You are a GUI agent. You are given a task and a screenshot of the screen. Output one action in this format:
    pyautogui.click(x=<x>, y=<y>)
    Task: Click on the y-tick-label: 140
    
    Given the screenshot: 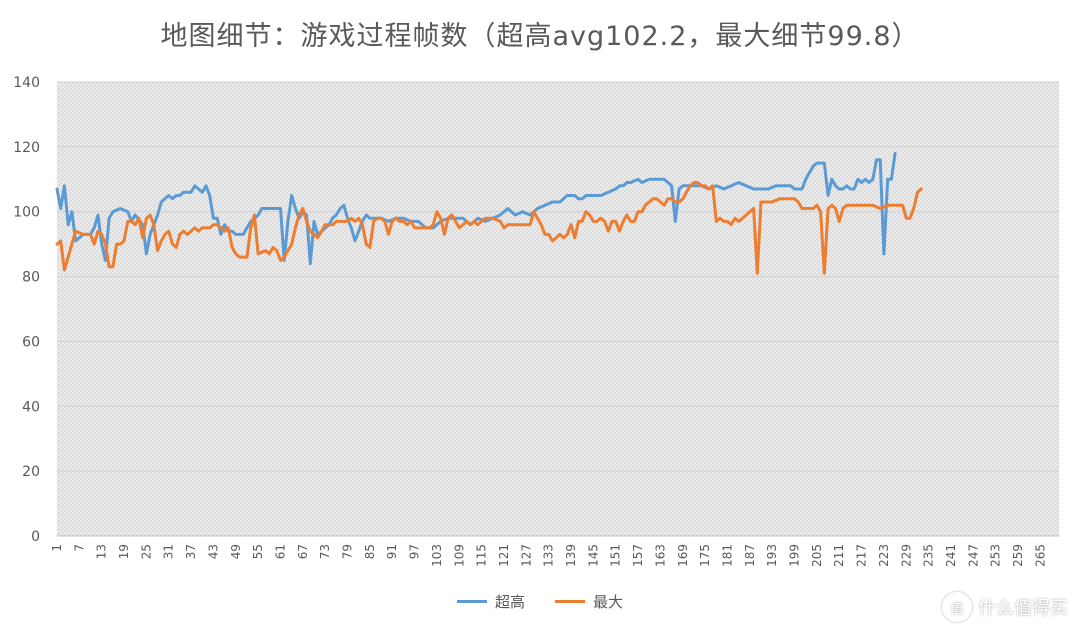 What is the action you would take?
    pyautogui.click(x=26, y=83)
    